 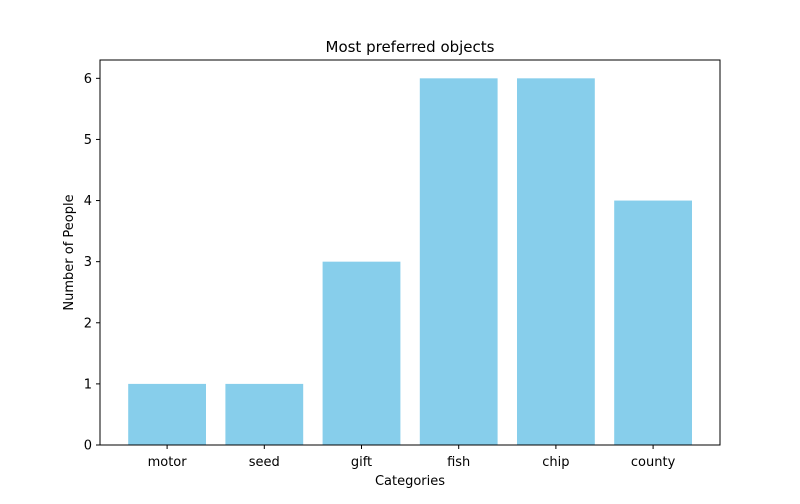 What do you see at coordinates (458, 462) in the screenshot?
I see `x-tick-label: fish` at bounding box center [458, 462].